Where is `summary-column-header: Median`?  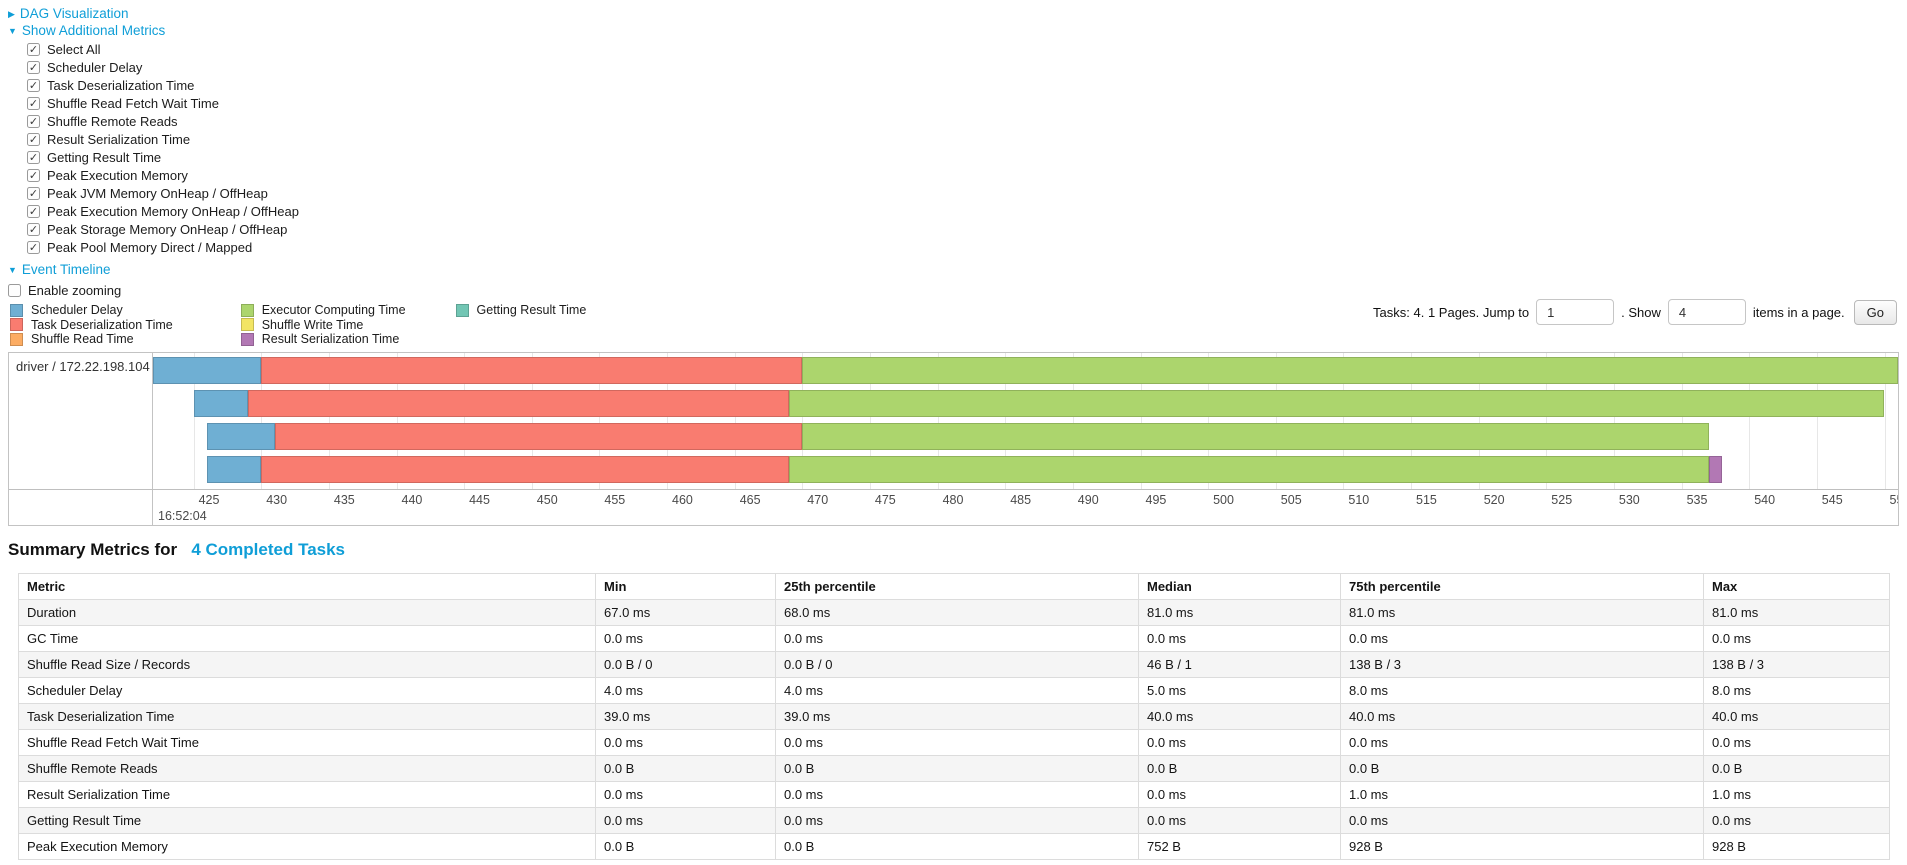 summary-column-header: Median is located at coordinates (1239, 586).